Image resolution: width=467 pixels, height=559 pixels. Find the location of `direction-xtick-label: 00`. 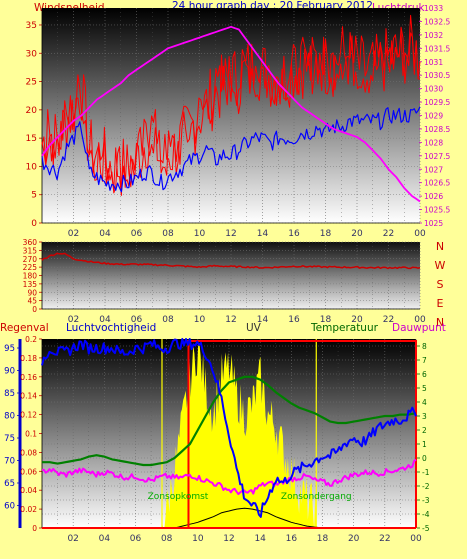

direction-xtick-label: 00 is located at coordinates (420, 320).